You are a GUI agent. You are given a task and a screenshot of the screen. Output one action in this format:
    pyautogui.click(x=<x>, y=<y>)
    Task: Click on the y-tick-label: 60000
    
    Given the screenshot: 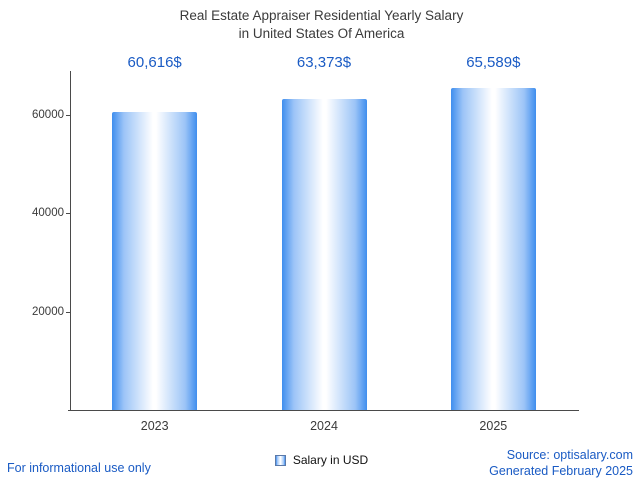 What is the action you would take?
    pyautogui.click(x=48, y=115)
    